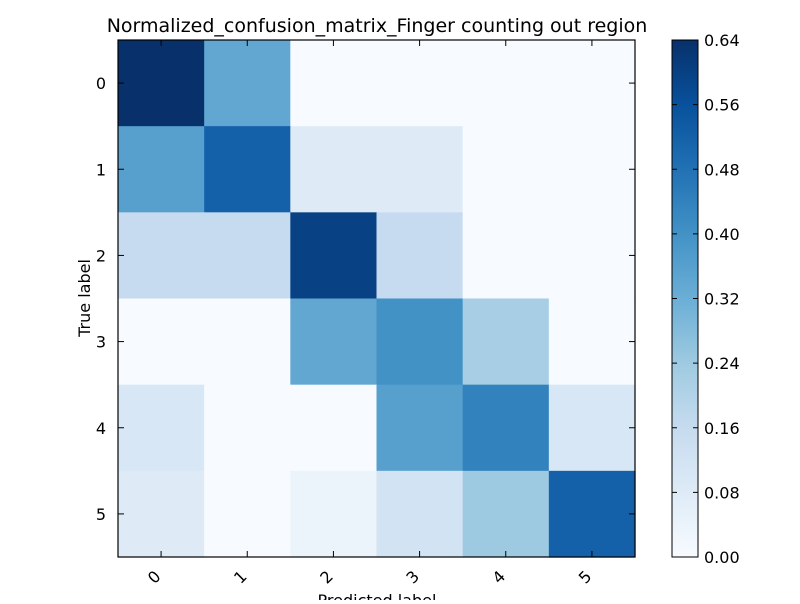 Image resolution: width=800 pixels, height=604 pixels. Describe the element at coordinates (326, 577) in the screenshot. I see `x-tick-label: 2` at that location.